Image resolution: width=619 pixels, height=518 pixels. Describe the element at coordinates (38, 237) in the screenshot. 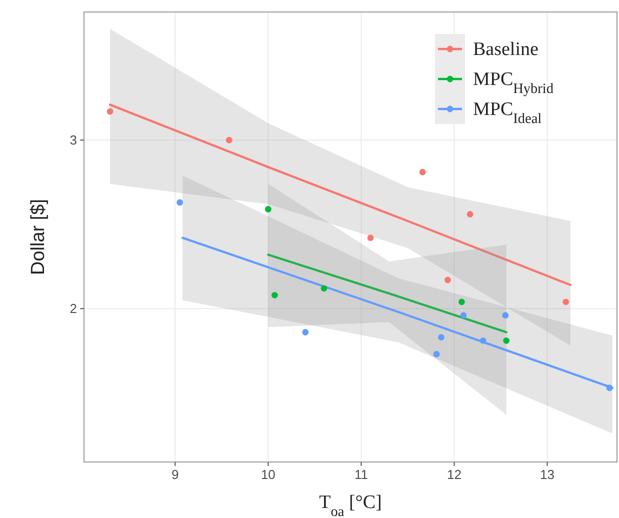

I see `y-axis-title: Dollar [$]` at that location.